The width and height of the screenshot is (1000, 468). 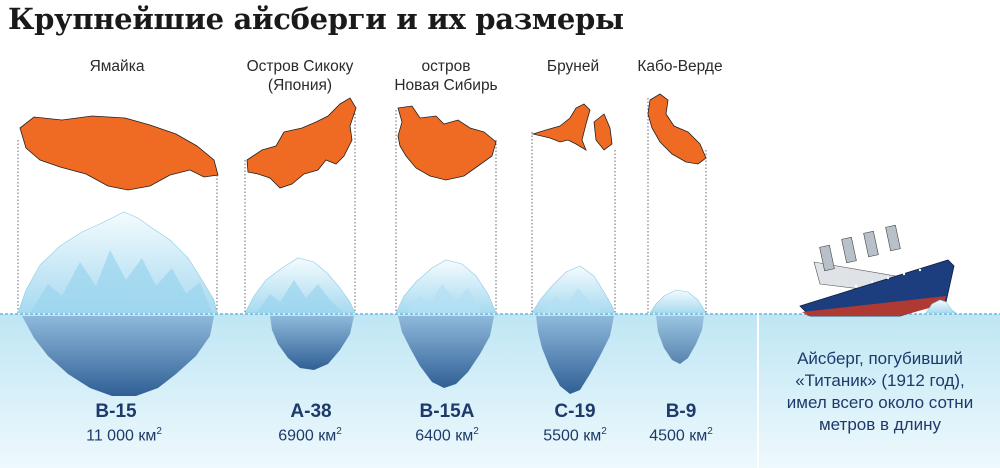 What do you see at coordinates (573, 289) in the screenshot?
I see `iceberg-c19-above` at bounding box center [573, 289].